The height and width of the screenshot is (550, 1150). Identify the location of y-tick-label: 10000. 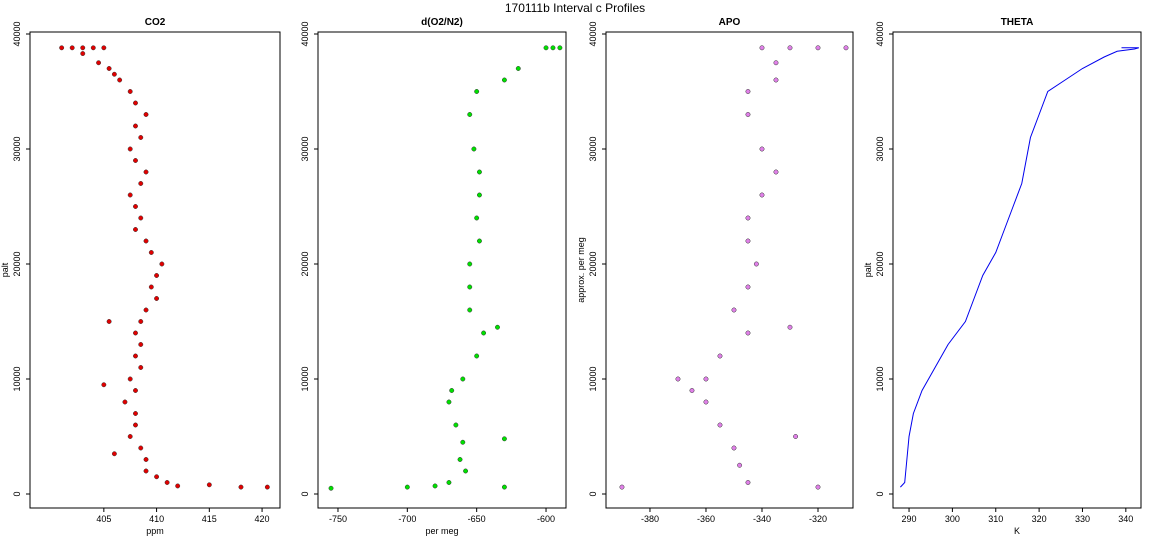
(305, 378).